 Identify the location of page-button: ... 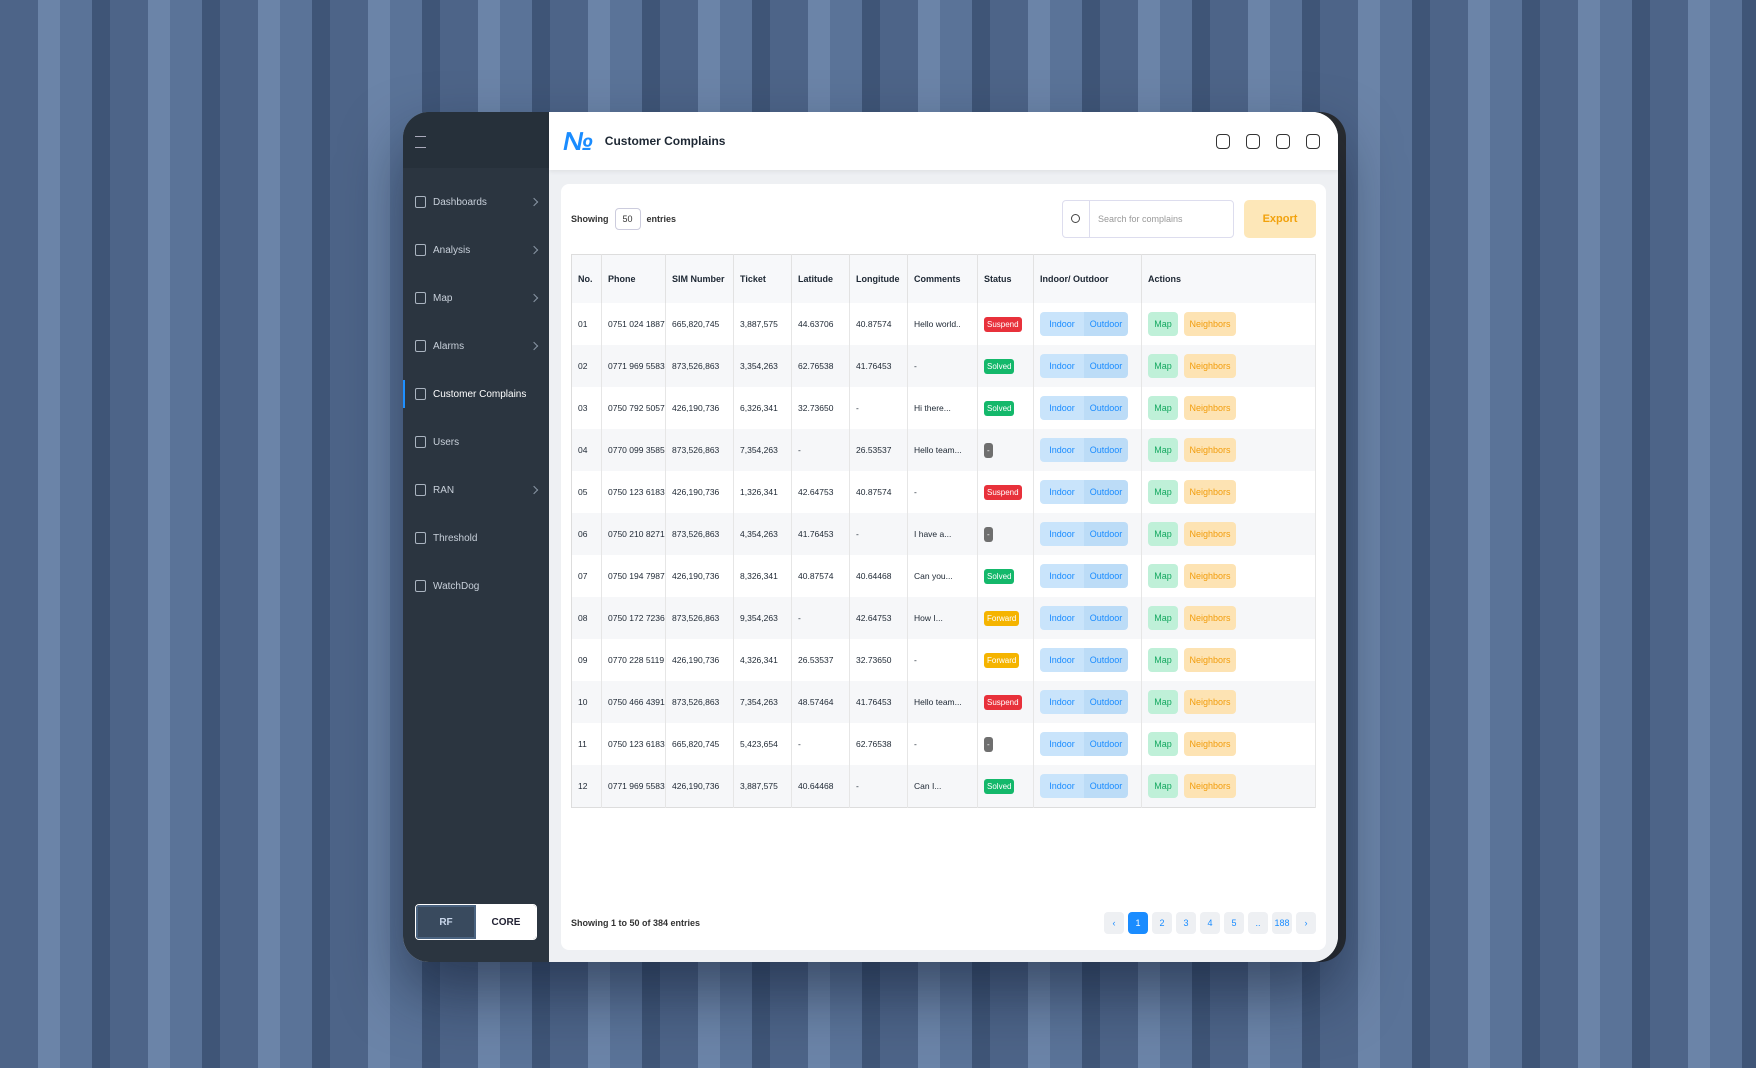
(1258, 923).